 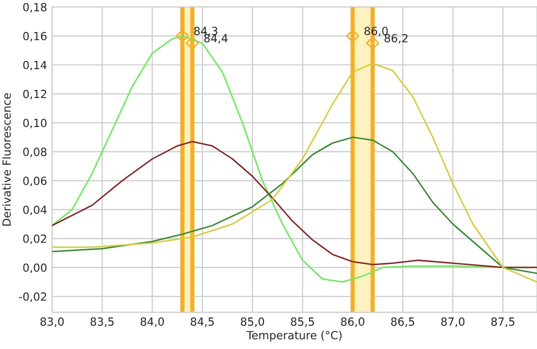 What do you see at coordinates (396, 39) in the screenshot?
I see `annotation: 86,2` at bounding box center [396, 39].